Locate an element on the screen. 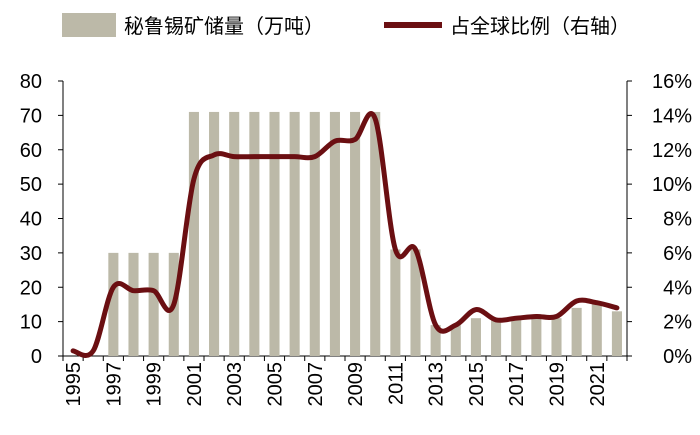  x-tick-label: 2017 is located at coordinates (517, 384).